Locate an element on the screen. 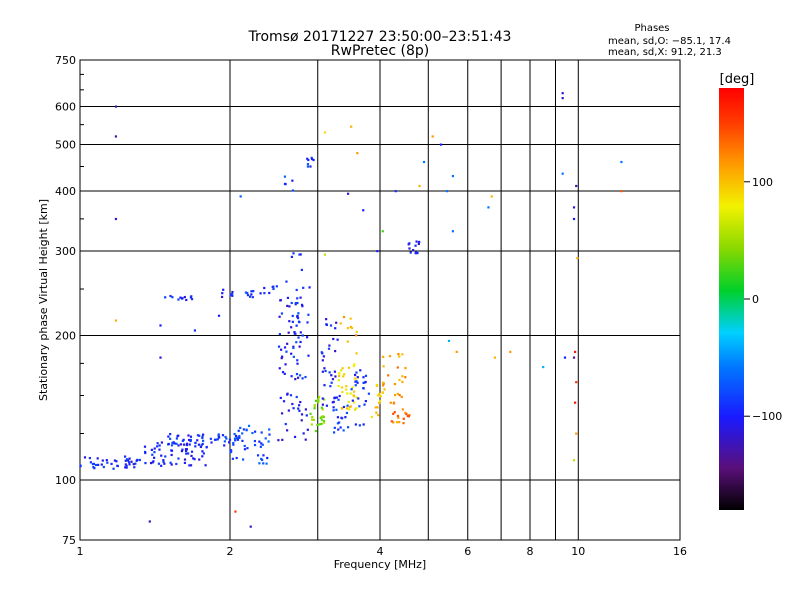 The height and width of the screenshot is (600, 800). x-tick-label: 2 is located at coordinates (230, 551).